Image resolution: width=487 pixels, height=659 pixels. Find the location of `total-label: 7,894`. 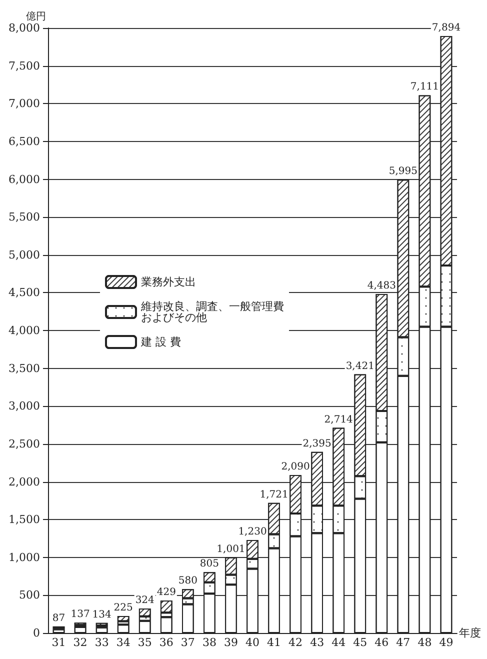

total-label: 7,894 is located at coordinates (446, 28).